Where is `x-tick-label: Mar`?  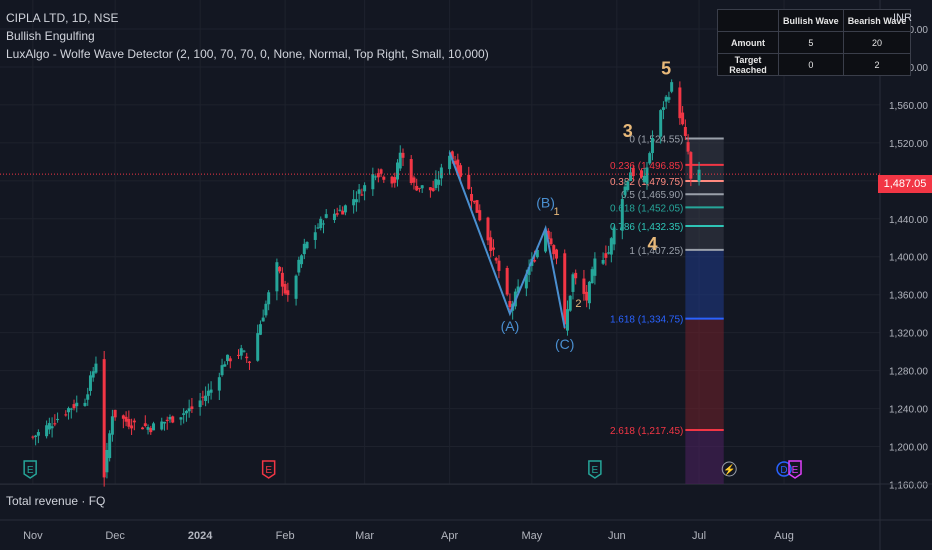
x-tick-label: Mar is located at coordinates (364, 536).